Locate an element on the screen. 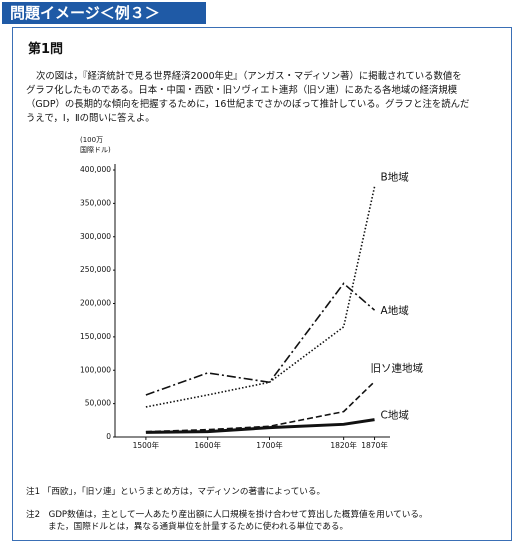 This screenshot has width=520, height=545. y-tick-label: 100,000 is located at coordinates (95, 369).